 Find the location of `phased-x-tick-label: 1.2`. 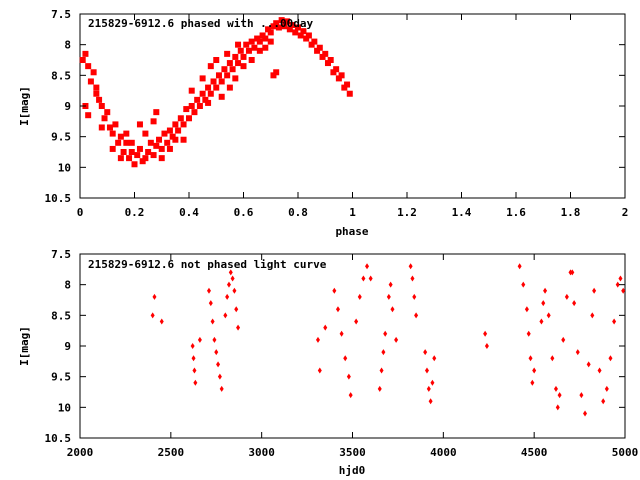

phased-x-tick-label: 1.2 is located at coordinates (407, 212).